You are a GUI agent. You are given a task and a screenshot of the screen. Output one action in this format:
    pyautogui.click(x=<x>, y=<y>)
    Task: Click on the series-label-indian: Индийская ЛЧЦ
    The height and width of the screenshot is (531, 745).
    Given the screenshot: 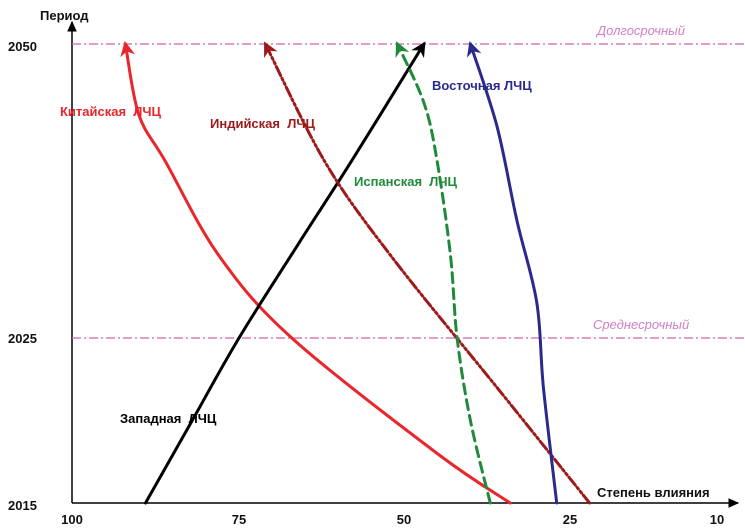 What is the action you would take?
    pyautogui.click(x=262, y=123)
    